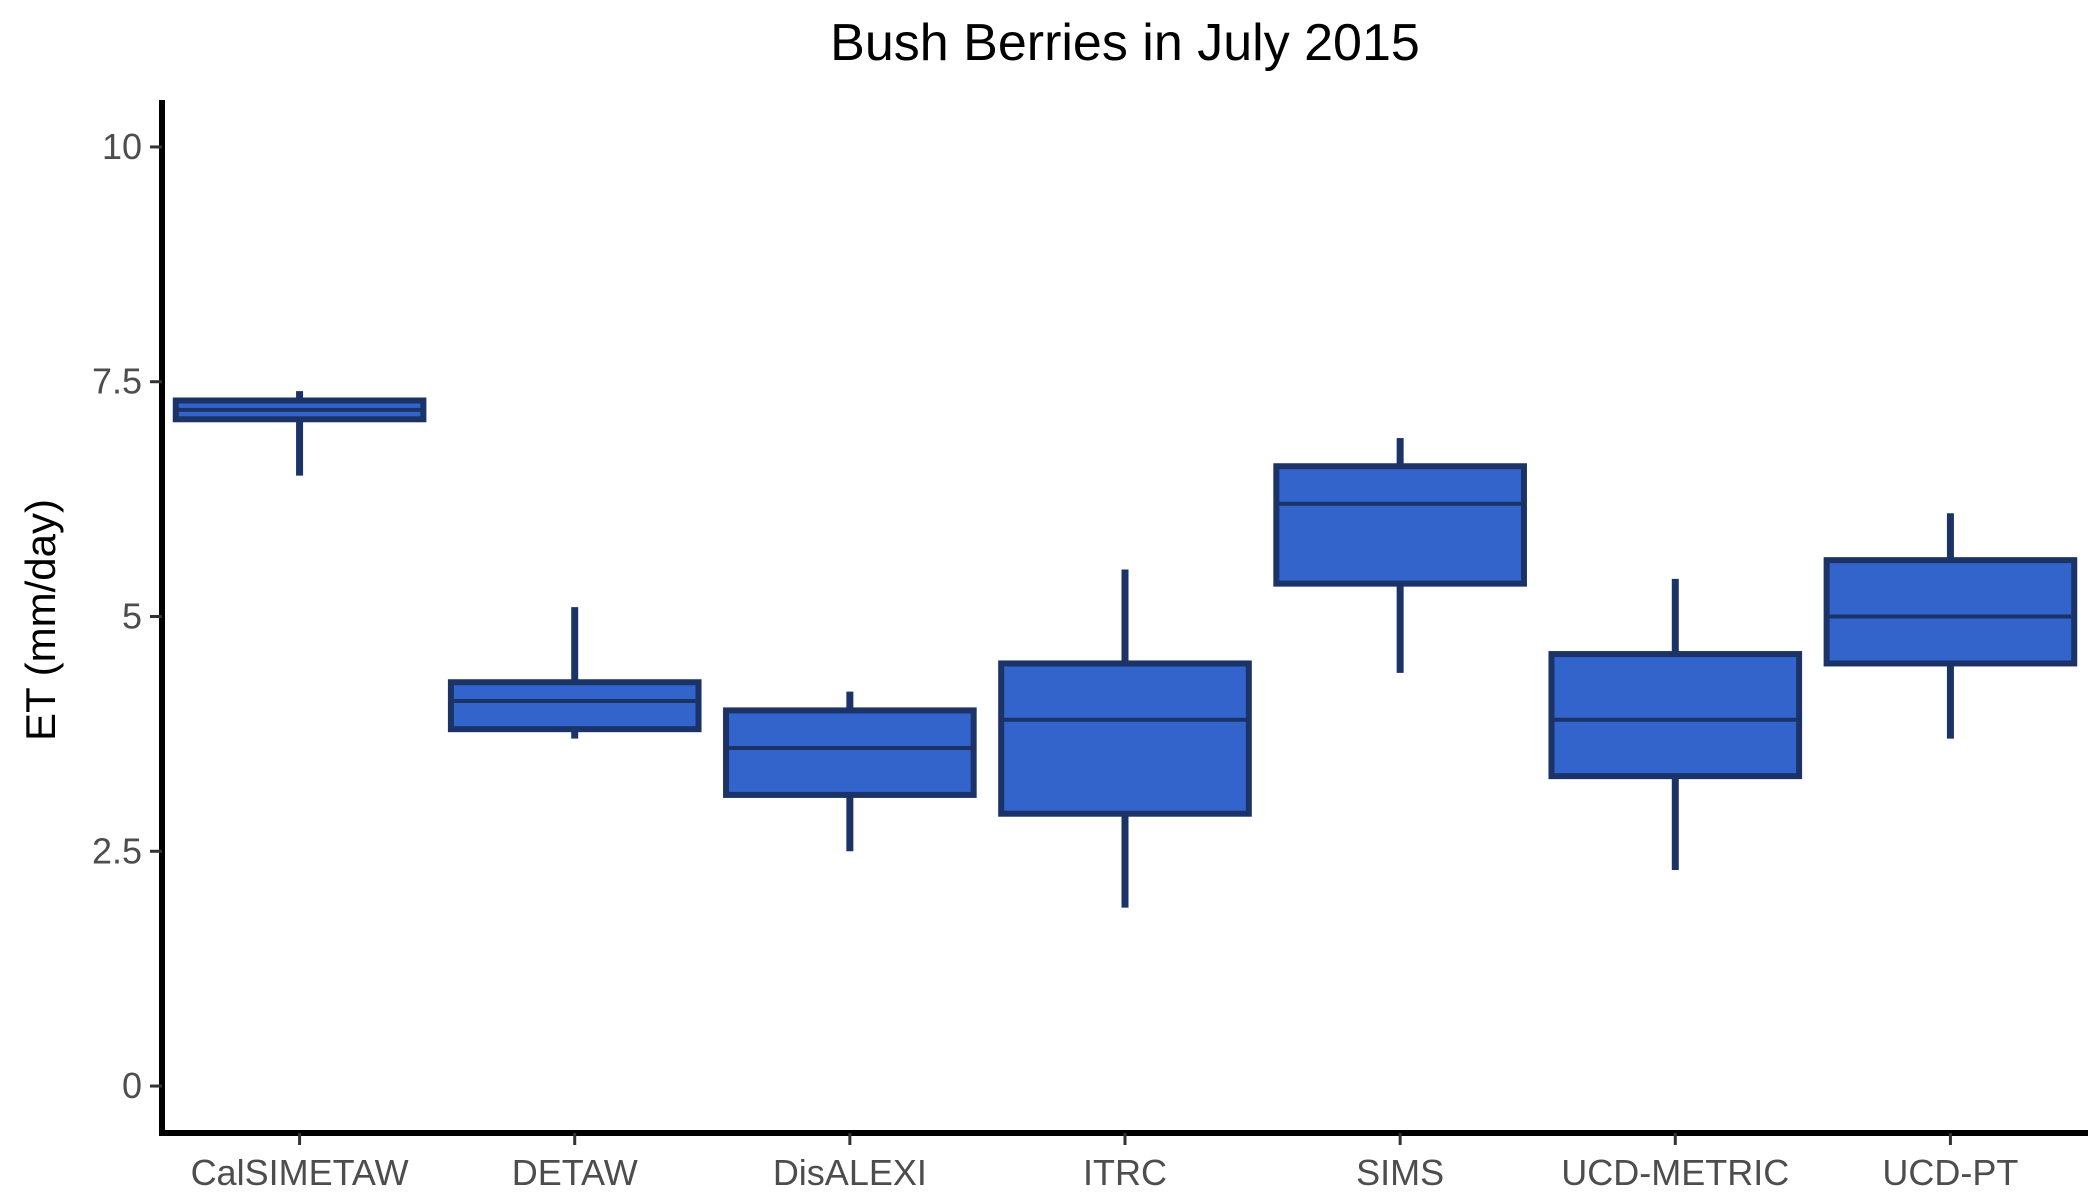 This screenshot has width=2100, height=1200. I want to click on y-axis-title: ET (mm/day), so click(40, 620).